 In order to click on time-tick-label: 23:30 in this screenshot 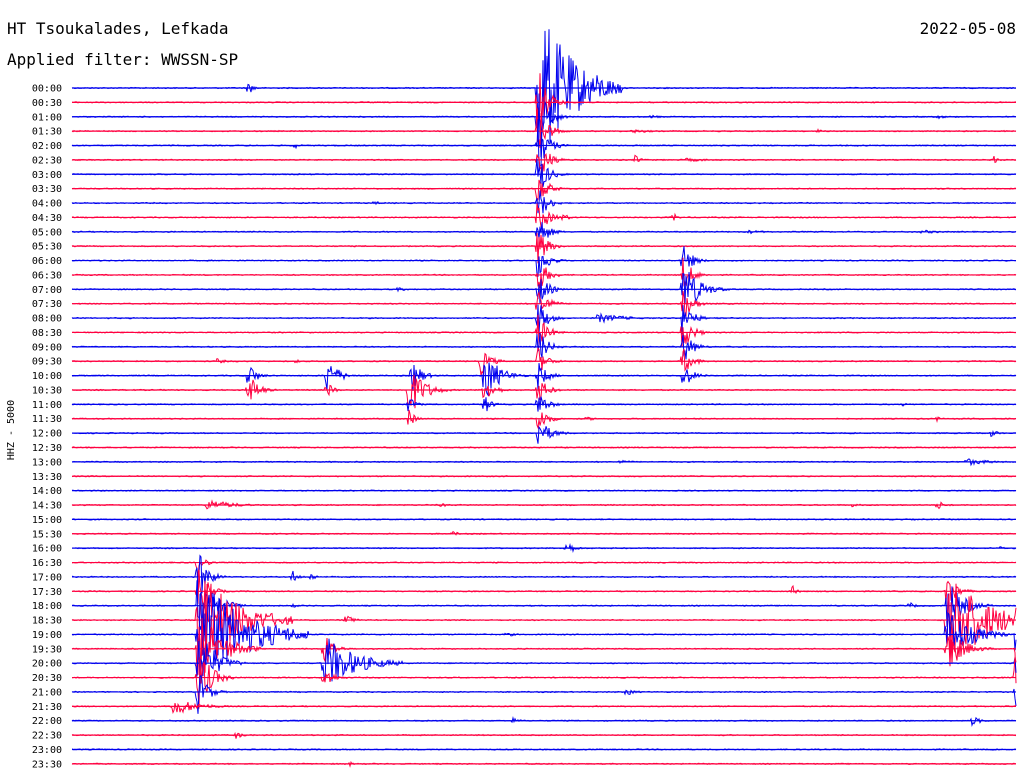, I will do `click(47, 764)`.